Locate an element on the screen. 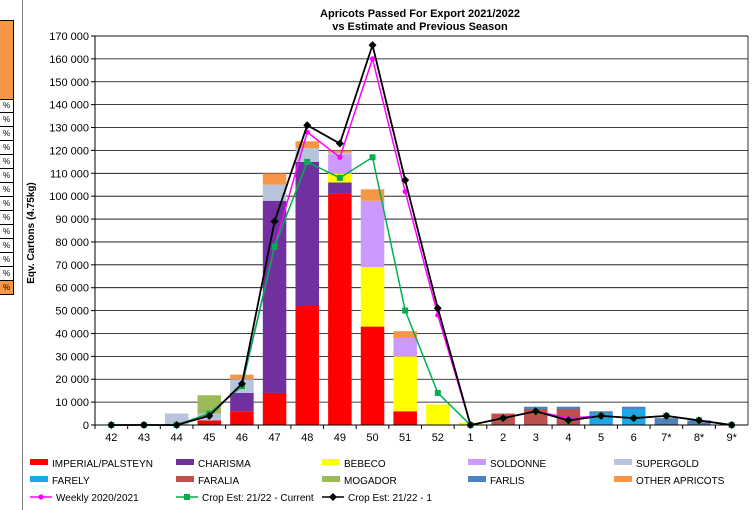 Image resolution: width=756 pixels, height=510 pixels. y-tick-label: 100 000 is located at coordinates (69, 197).